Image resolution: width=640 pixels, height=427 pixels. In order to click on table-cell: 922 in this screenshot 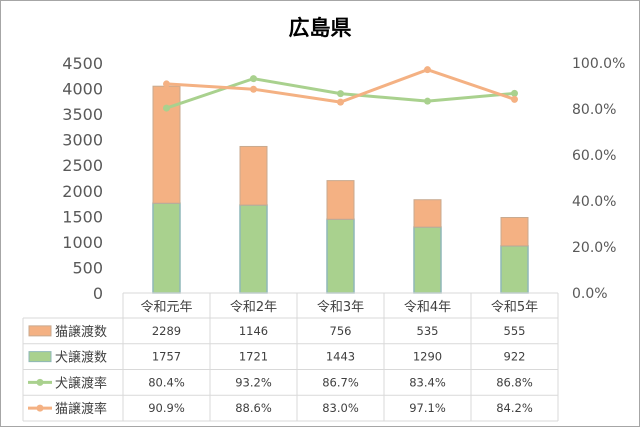, I will do `click(515, 357)`.